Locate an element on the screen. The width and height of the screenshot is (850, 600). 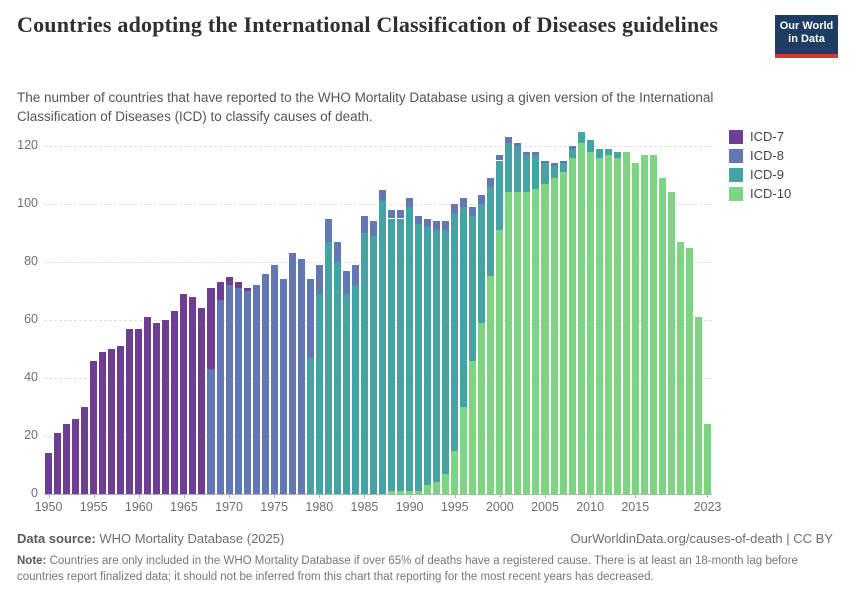
bar-1999 is located at coordinates (491, 335).